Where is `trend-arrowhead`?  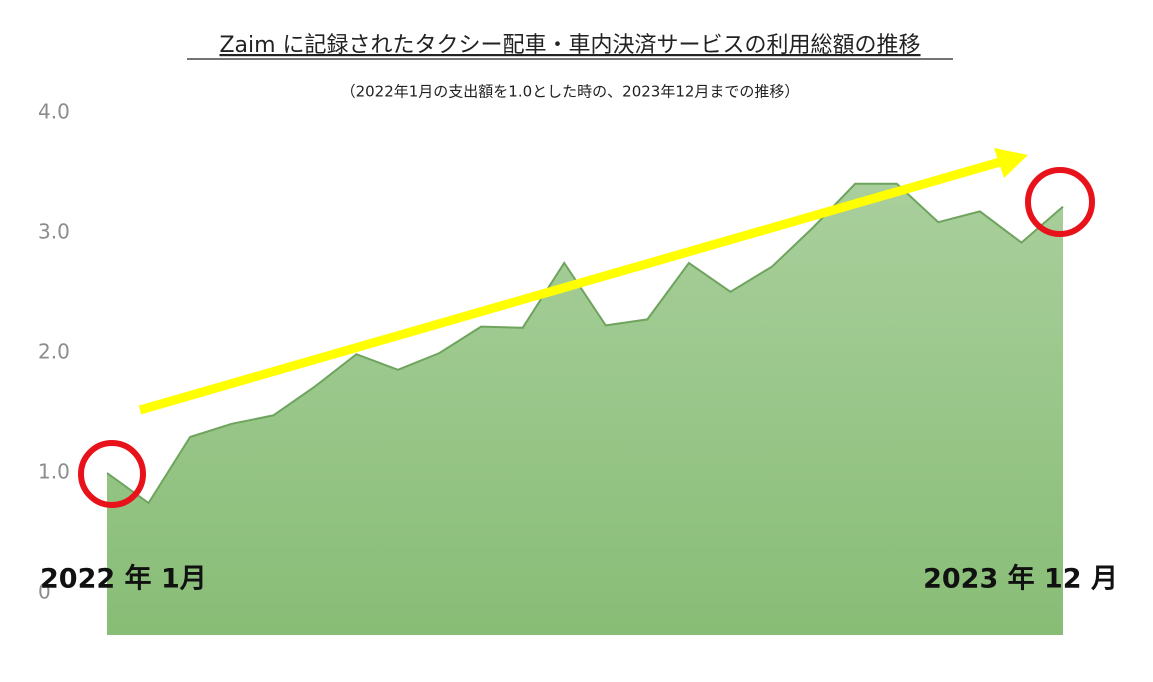
trend-arrowhead is located at coordinates (1011, 163).